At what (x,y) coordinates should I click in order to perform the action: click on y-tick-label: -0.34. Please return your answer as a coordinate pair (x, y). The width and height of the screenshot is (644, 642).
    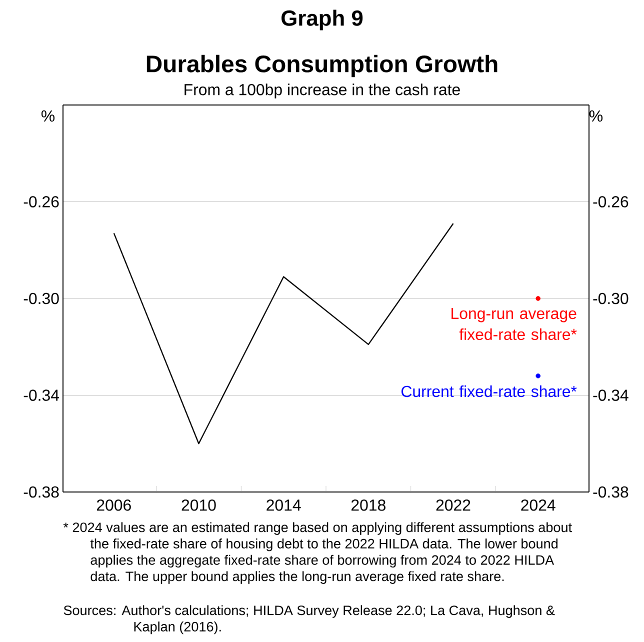
    Looking at the image, I should click on (42, 395).